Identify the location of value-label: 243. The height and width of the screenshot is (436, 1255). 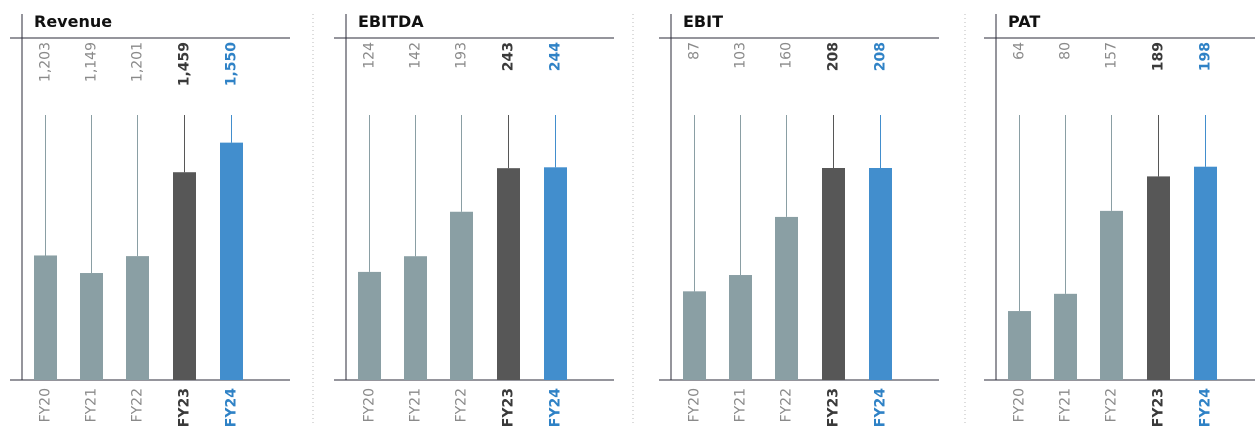
(509, 56).